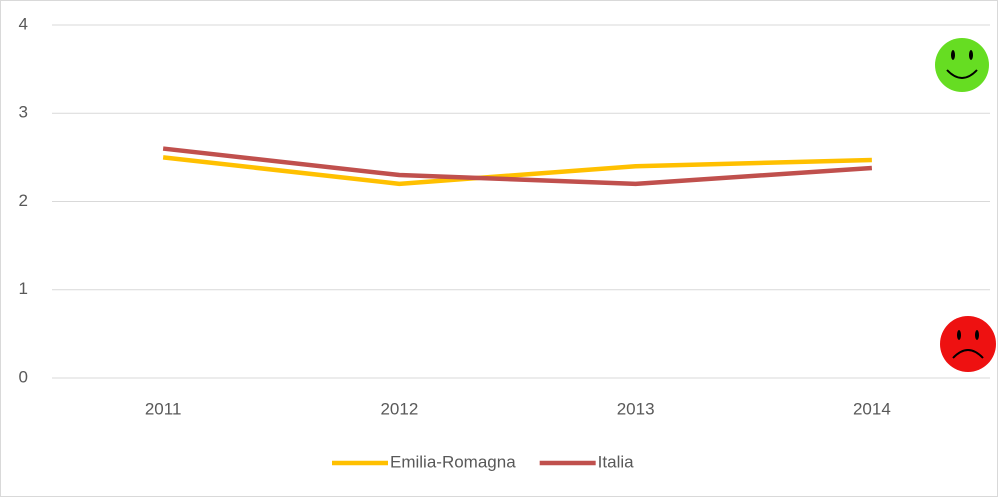 Image resolution: width=998 pixels, height=497 pixels. I want to click on x-tick-label: 2013, so click(636, 408).